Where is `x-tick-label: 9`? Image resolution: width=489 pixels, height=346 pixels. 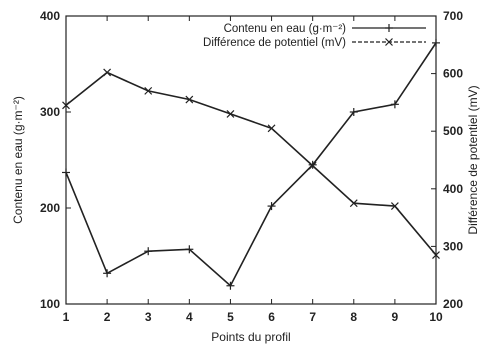
x-tick-label: 9 is located at coordinates (395, 317).